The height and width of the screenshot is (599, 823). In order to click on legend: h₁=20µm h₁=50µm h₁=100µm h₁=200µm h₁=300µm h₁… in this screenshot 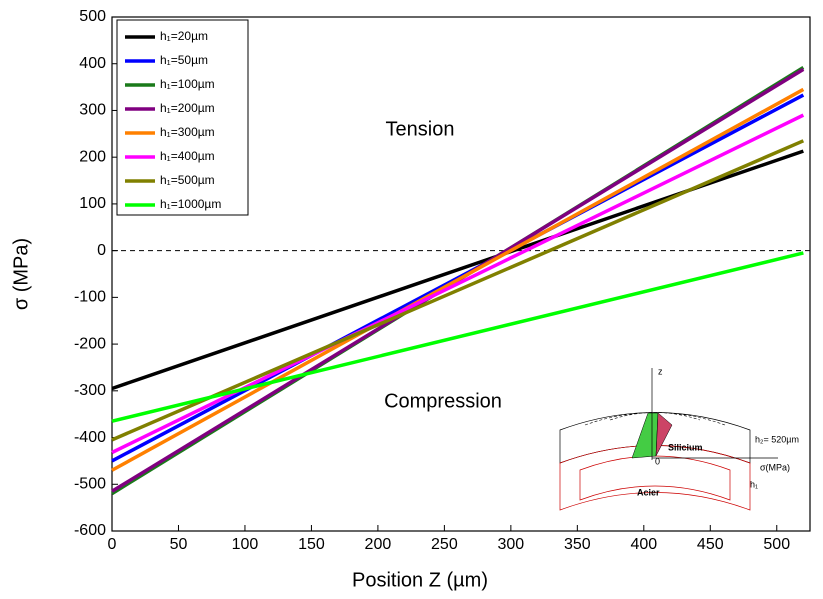, I will do `click(182, 117)`.